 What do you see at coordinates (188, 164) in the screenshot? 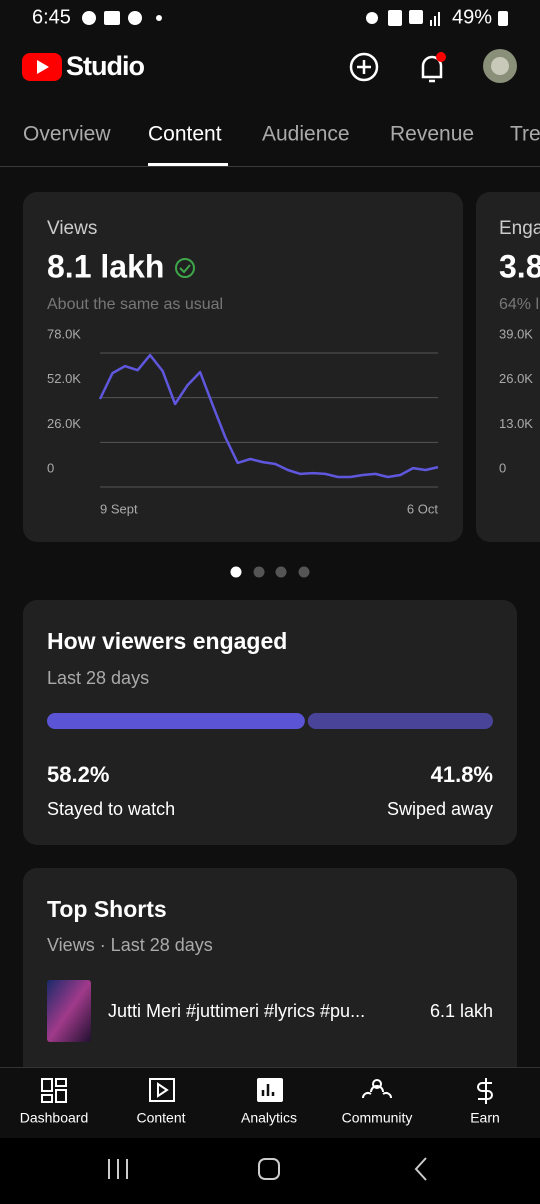
I see `tab-indicator` at bounding box center [188, 164].